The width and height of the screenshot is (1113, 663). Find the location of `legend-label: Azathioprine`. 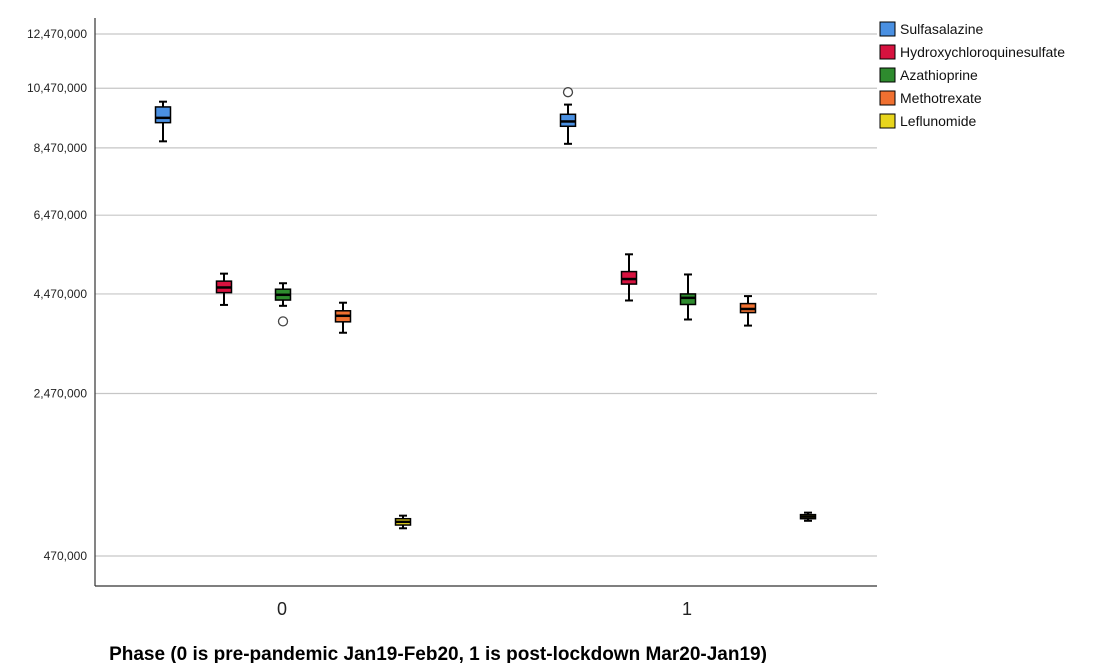

legend-label: Azathioprine is located at coordinates (939, 75).